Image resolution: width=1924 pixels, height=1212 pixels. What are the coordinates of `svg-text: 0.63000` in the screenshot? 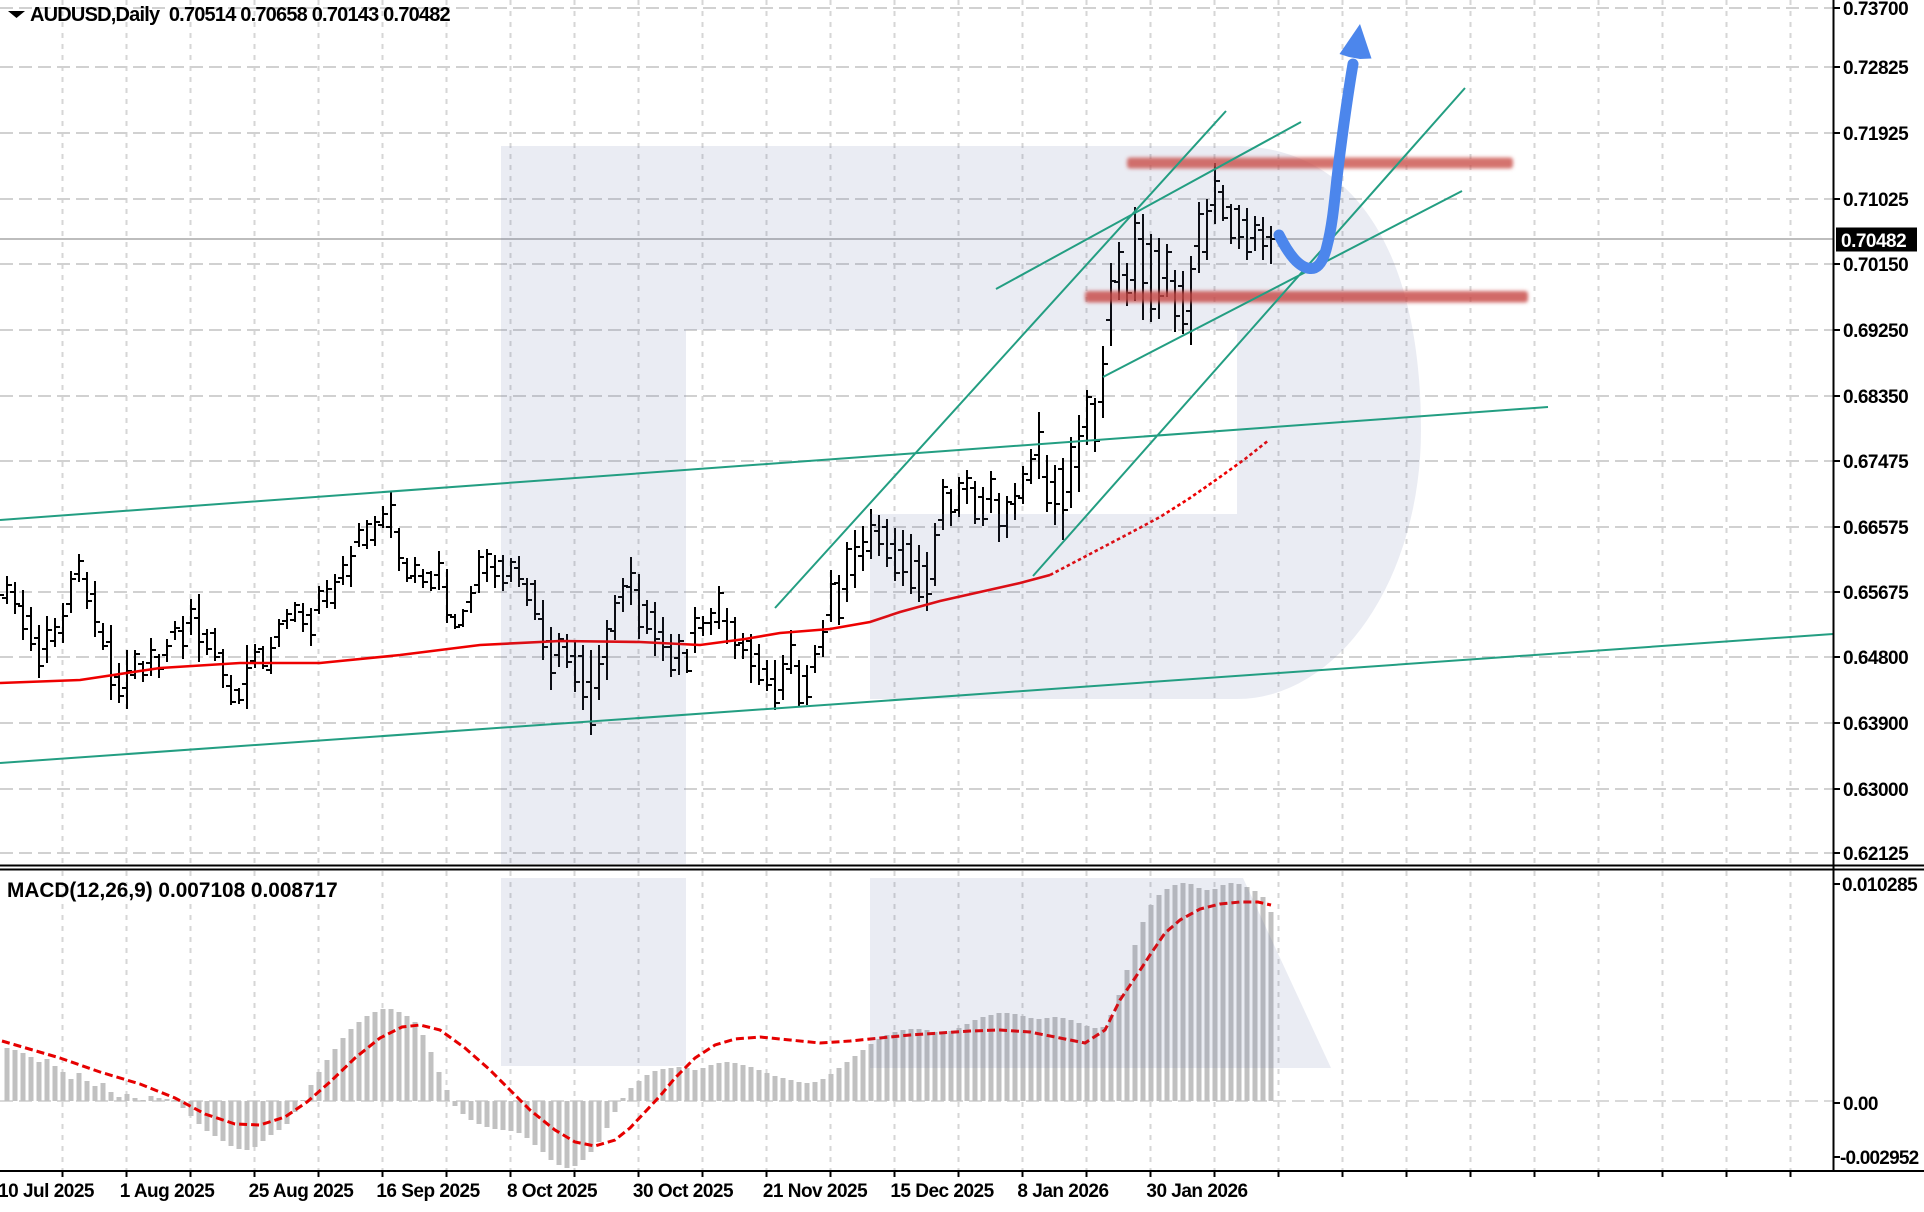 It's located at (1875, 790).